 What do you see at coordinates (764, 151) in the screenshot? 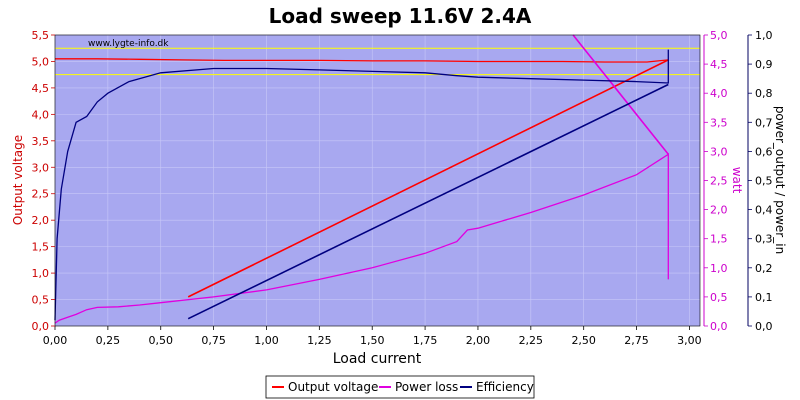
I see `y-right2-tick-label: 0,6` at bounding box center [764, 151].